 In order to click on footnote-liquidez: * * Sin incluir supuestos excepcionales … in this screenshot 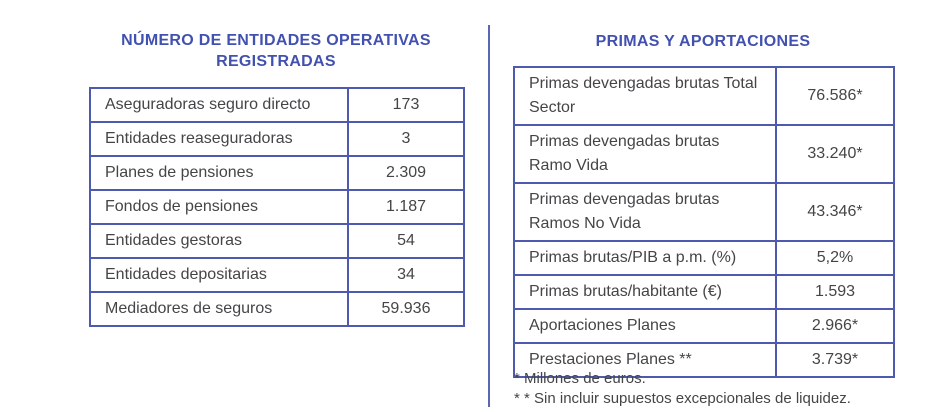, I will do `click(682, 398)`.